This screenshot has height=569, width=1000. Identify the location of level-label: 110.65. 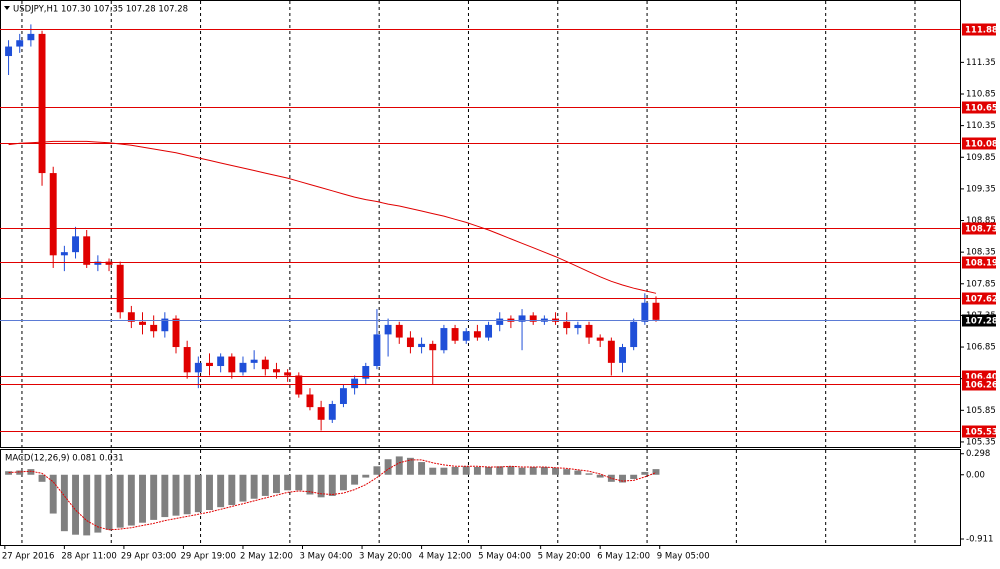
(981, 109).